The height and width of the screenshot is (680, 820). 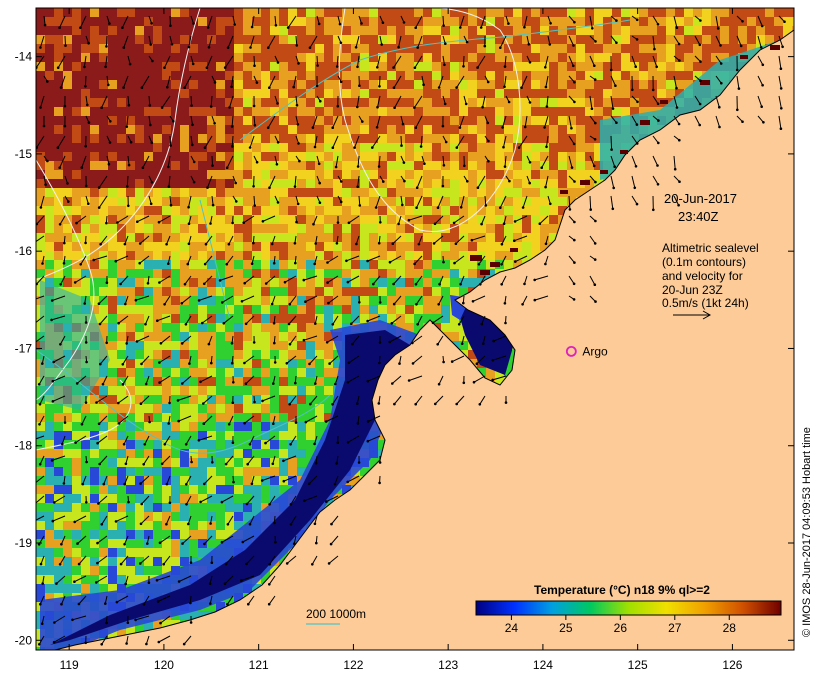 I want to click on lon-tick-label: 119, so click(x=69, y=665).